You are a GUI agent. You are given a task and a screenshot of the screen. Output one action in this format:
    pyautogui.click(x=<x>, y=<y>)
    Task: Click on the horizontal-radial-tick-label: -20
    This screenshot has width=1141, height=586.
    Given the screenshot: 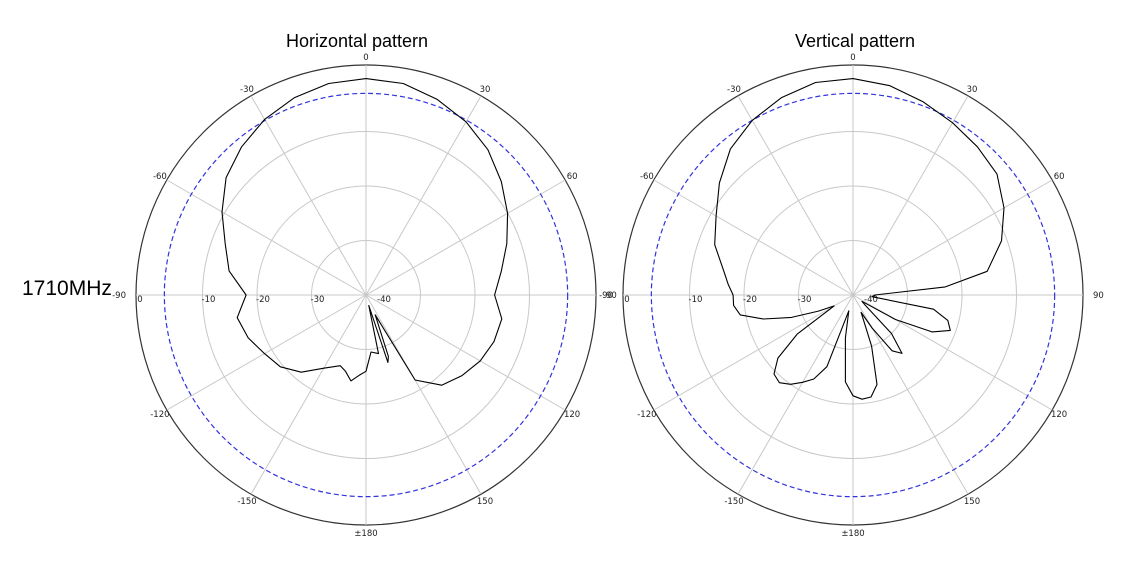 What is the action you would take?
    pyautogui.click(x=263, y=300)
    